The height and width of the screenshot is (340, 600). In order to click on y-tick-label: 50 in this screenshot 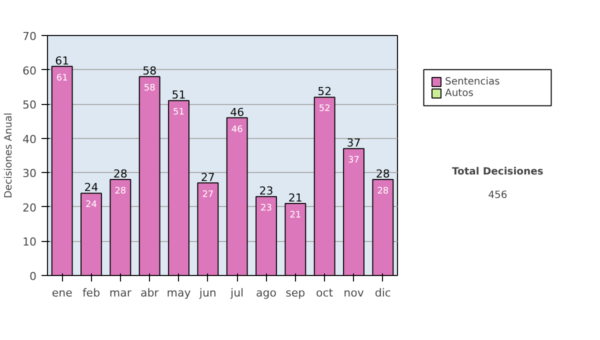, I will do `click(29, 105)`.